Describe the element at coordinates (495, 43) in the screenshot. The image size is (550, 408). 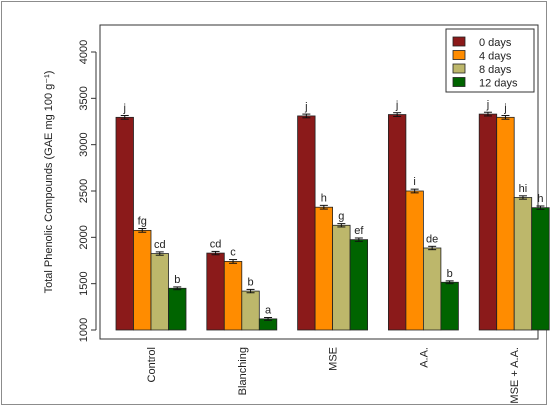
I see `legend-label: 0 days` at that location.